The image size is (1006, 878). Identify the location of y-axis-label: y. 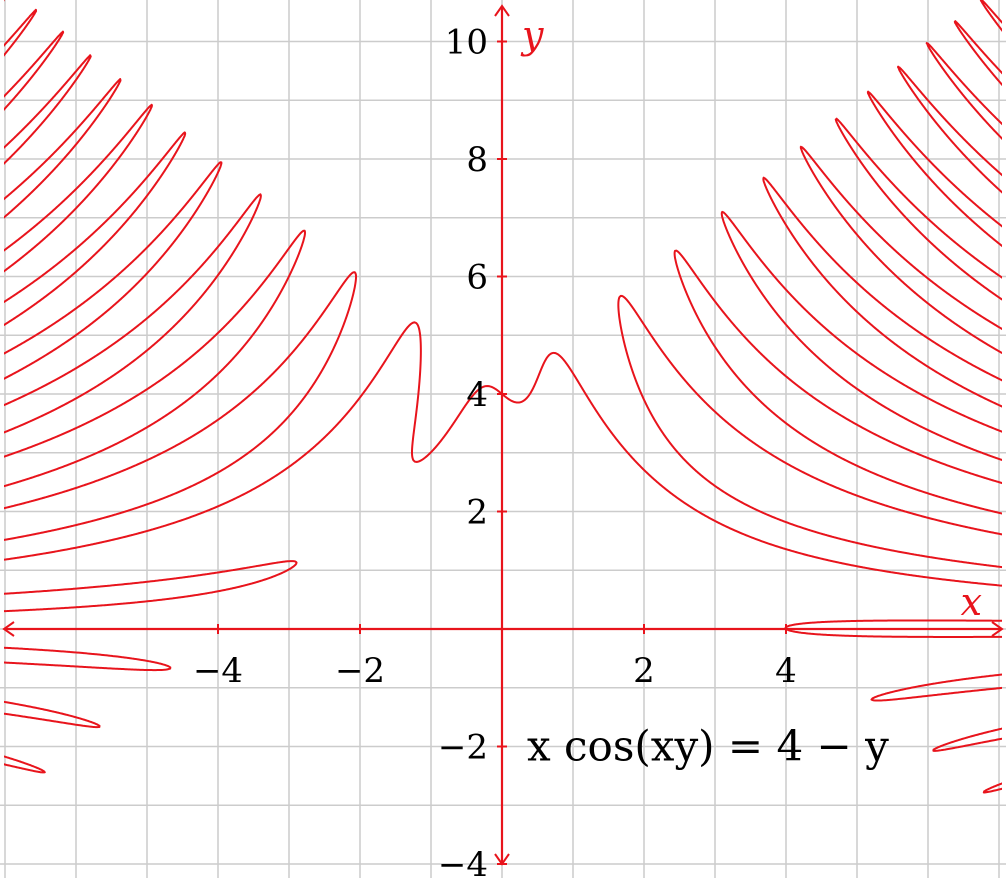
(532, 35).